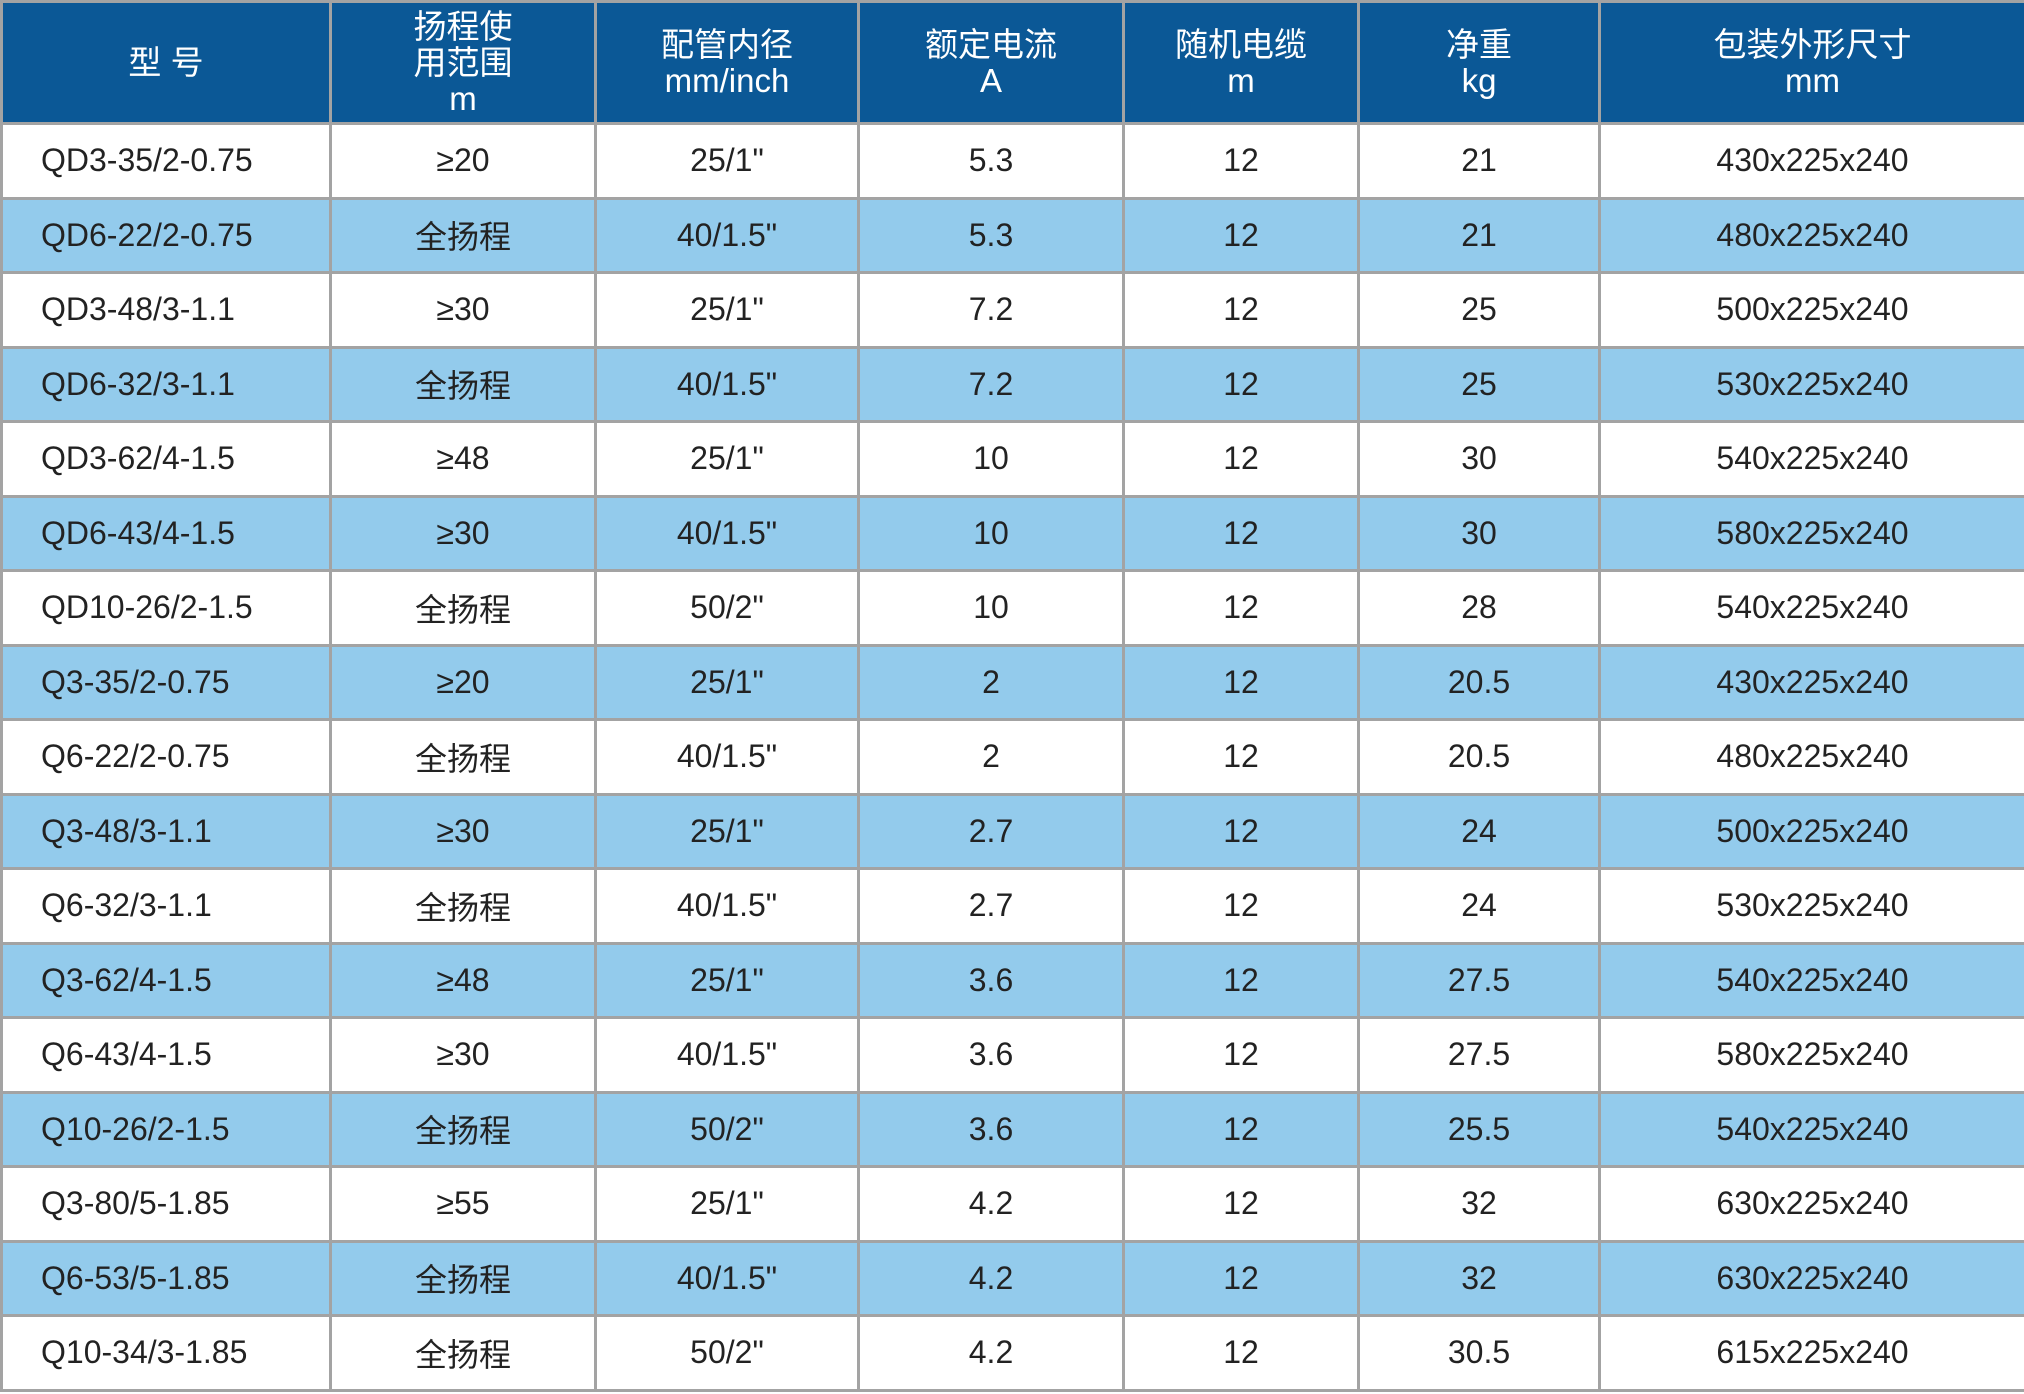 Image resolution: width=2024 pixels, height=1394 pixels. What do you see at coordinates (1811, 533) in the screenshot?
I see `cell-package-size: 580x225x240` at bounding box center [1811, 533].